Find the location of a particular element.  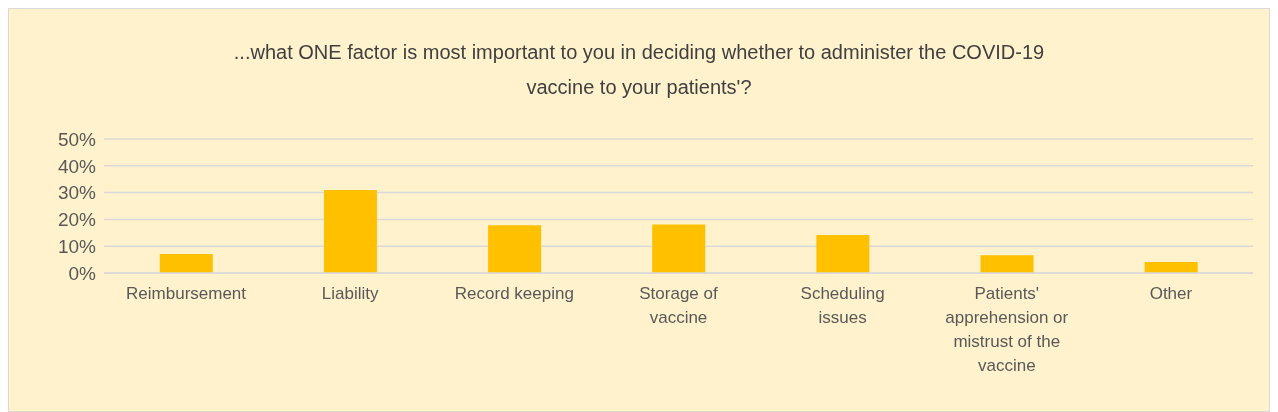

x-tick-label: Liability is located at coordinates (350, 293).